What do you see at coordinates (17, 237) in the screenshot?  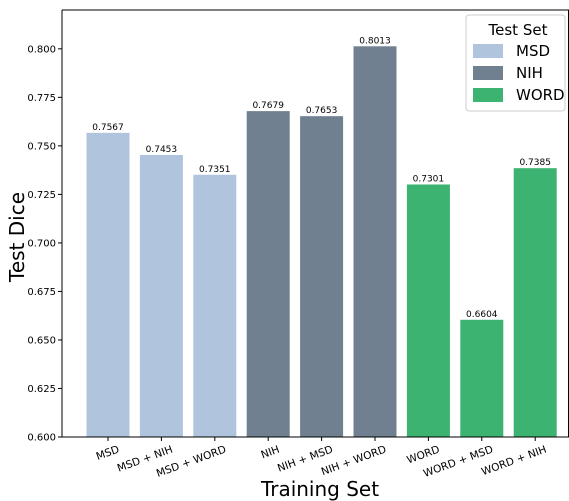 I see `y-axis-label: Test Dice` at bounding box center [17, 237].